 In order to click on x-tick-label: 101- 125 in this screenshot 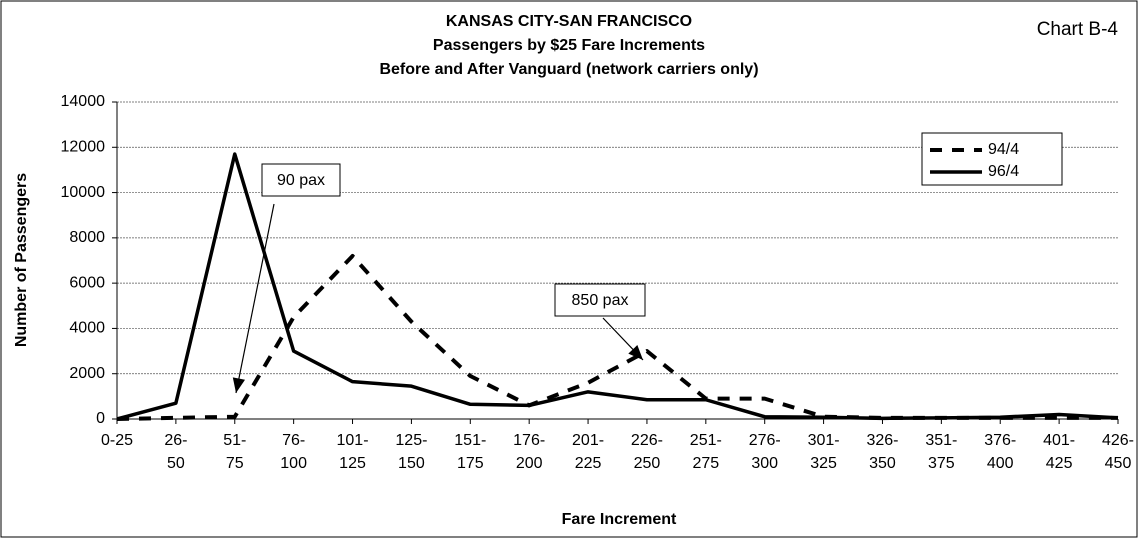, I will do `click(353, 452)`.